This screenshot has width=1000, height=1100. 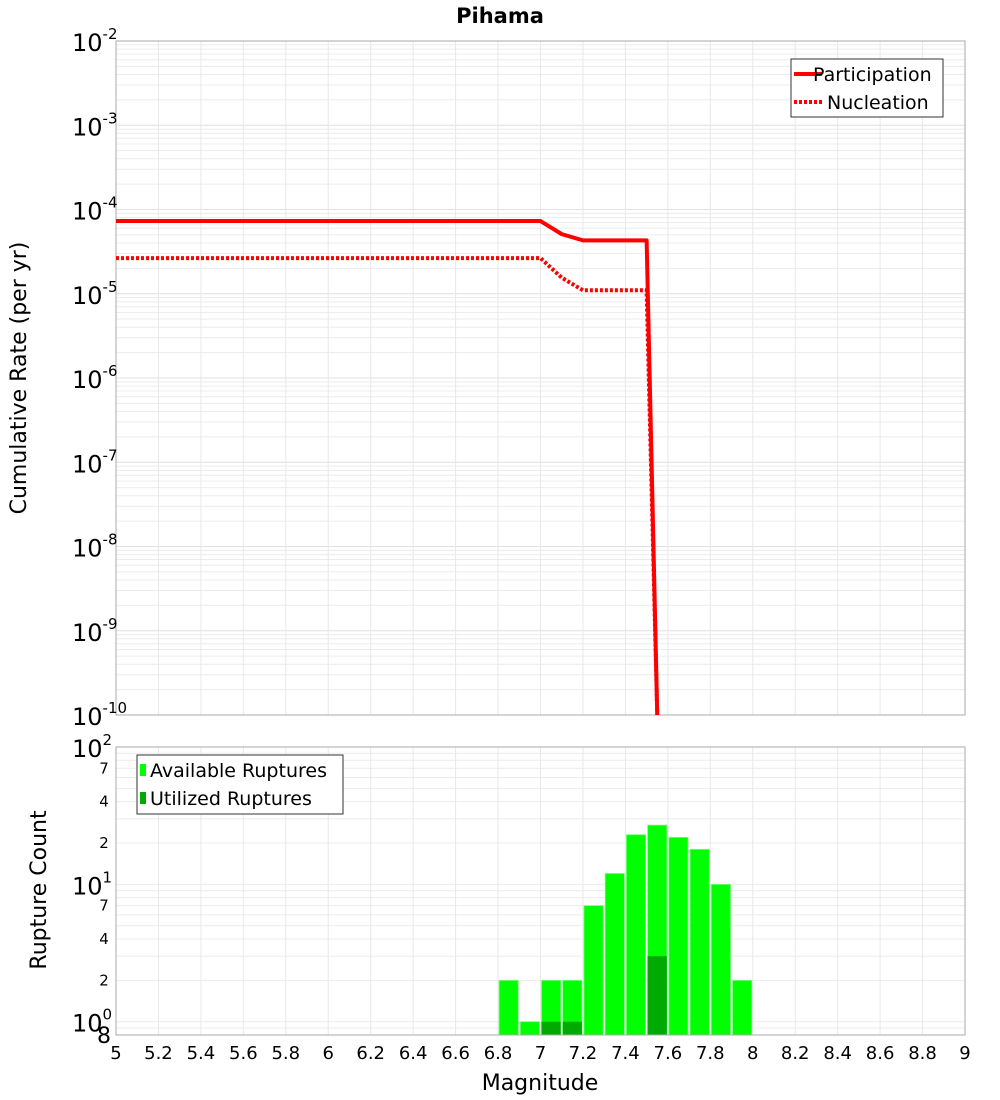 I want to click on x-axis-label: Magnitude, so click(x=540, y=1083).